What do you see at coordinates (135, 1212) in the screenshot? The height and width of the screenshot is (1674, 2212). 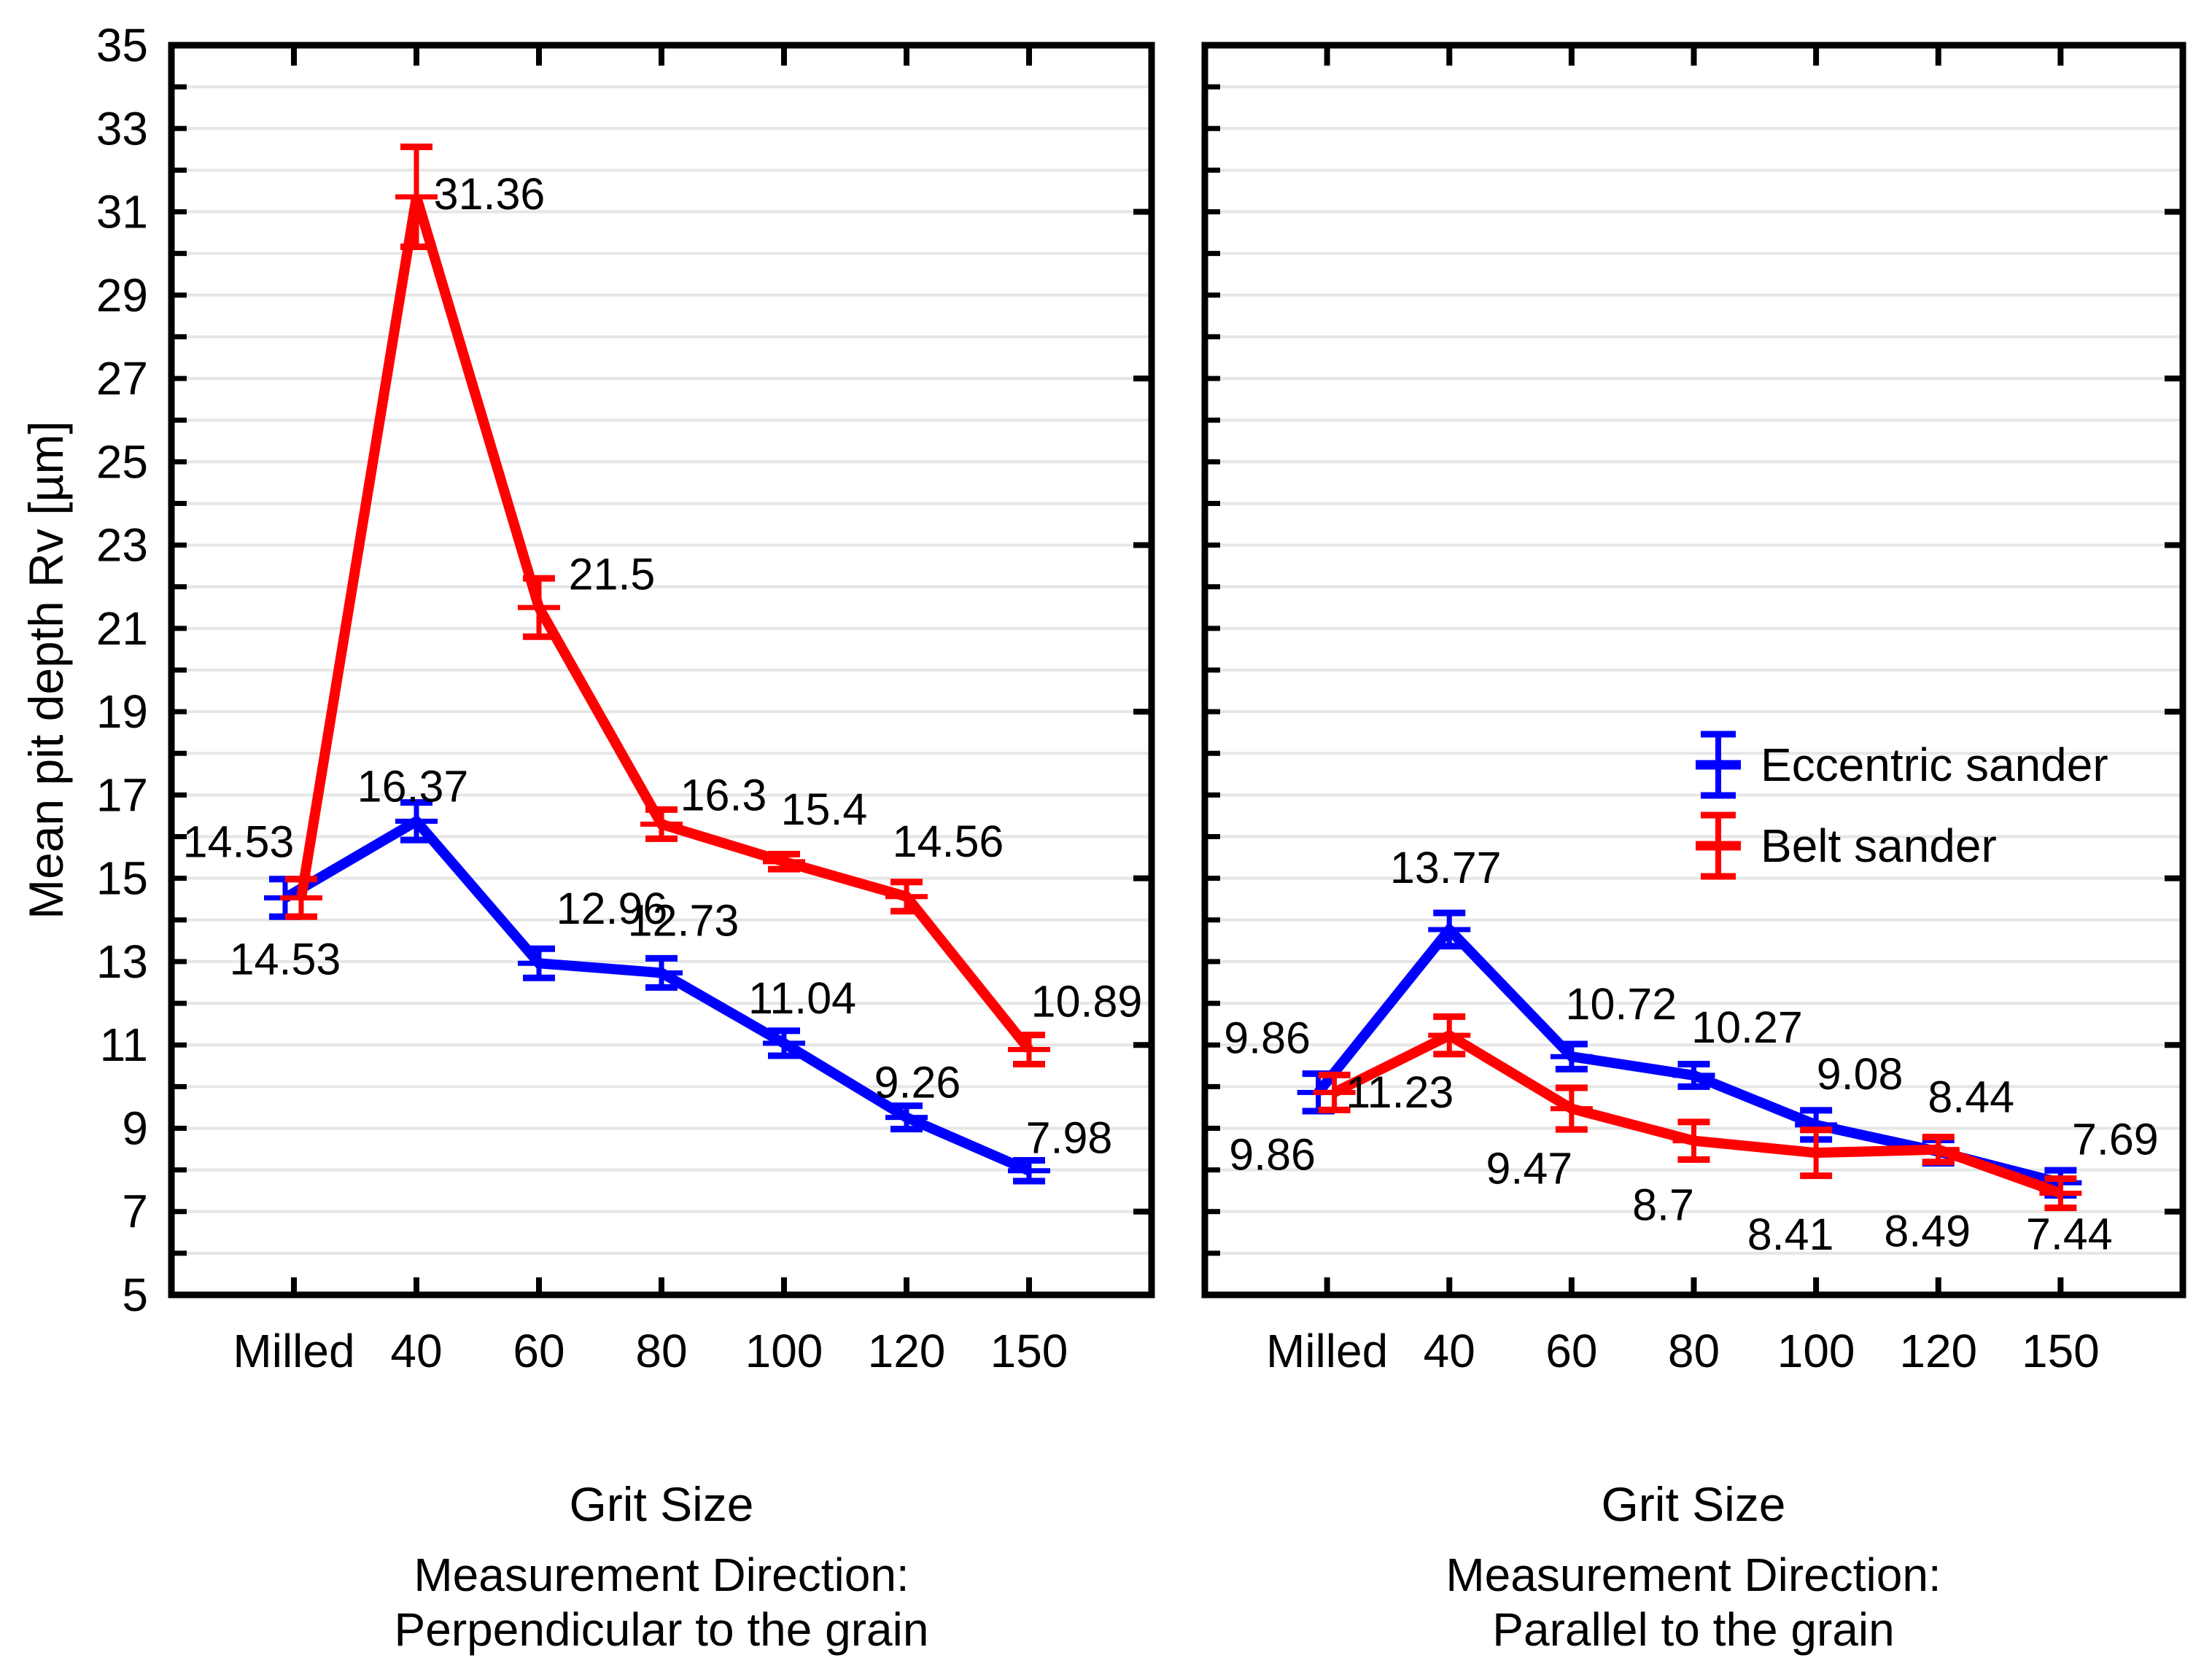 I see `y-tick-label: 7` at bounding box center [135, 1212].